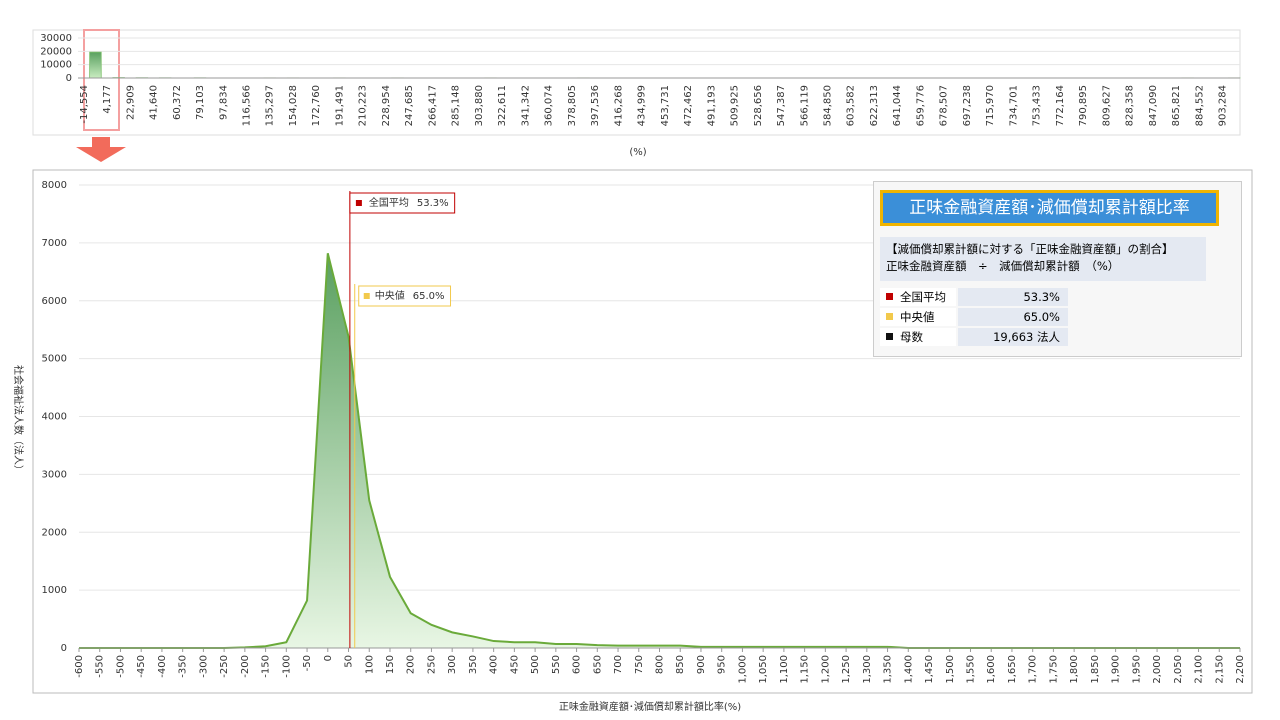  Describe the element at coordinates (1116, 669) in the screenshot. I see `x-tick-label: 1,900` at that location.